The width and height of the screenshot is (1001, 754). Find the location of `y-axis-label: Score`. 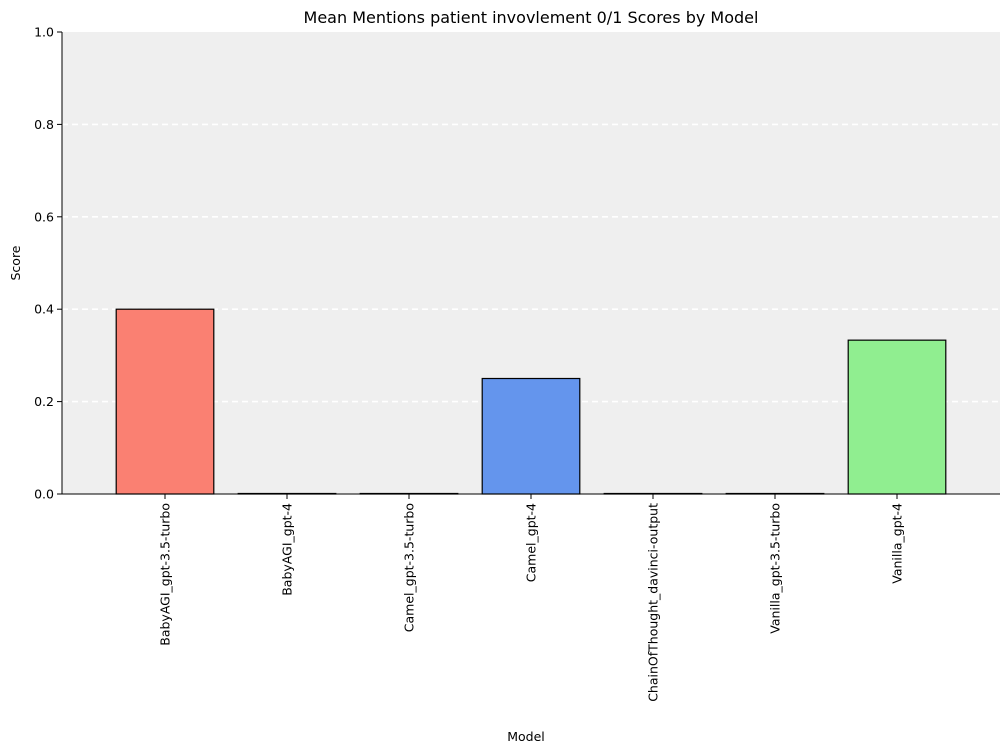

y-axis-label: Score is located at coordinates (15, 262).